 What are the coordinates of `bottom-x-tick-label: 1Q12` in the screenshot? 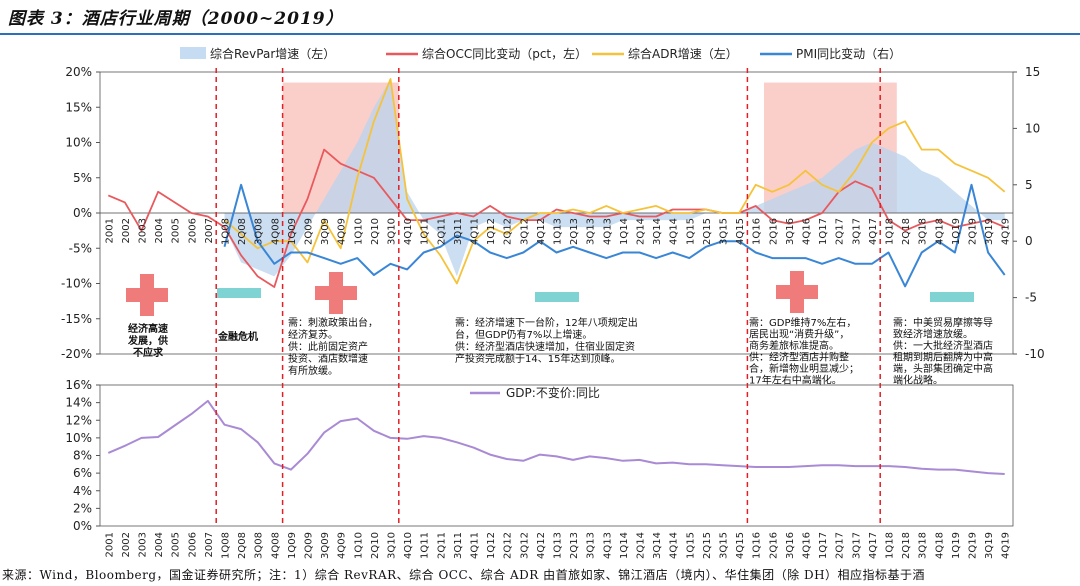 It's located at (491, 545).